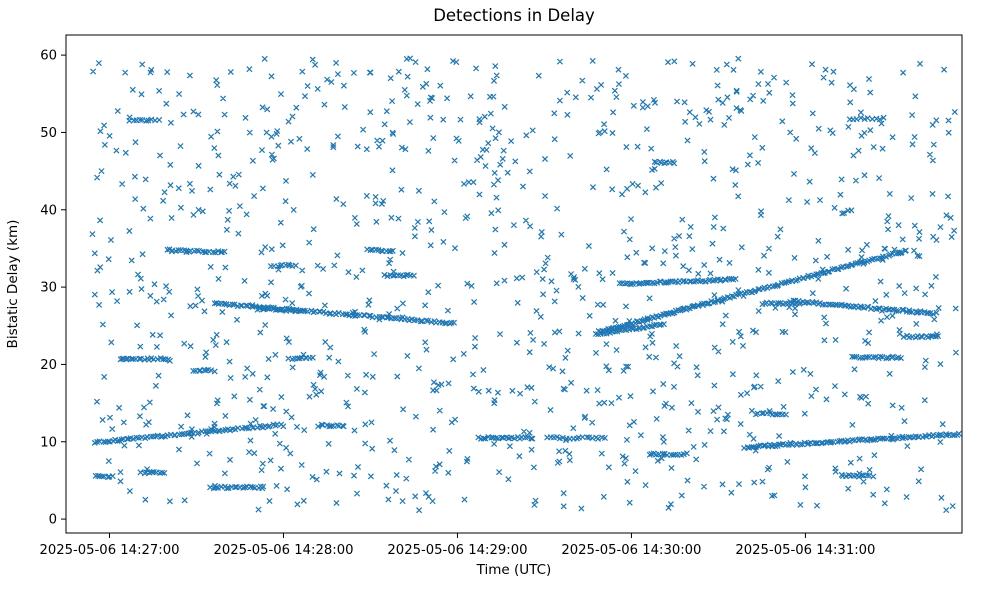  Describe the element at coordinates (48, 365) in the screenshot. I see `y-tick-label: 20` at that location.